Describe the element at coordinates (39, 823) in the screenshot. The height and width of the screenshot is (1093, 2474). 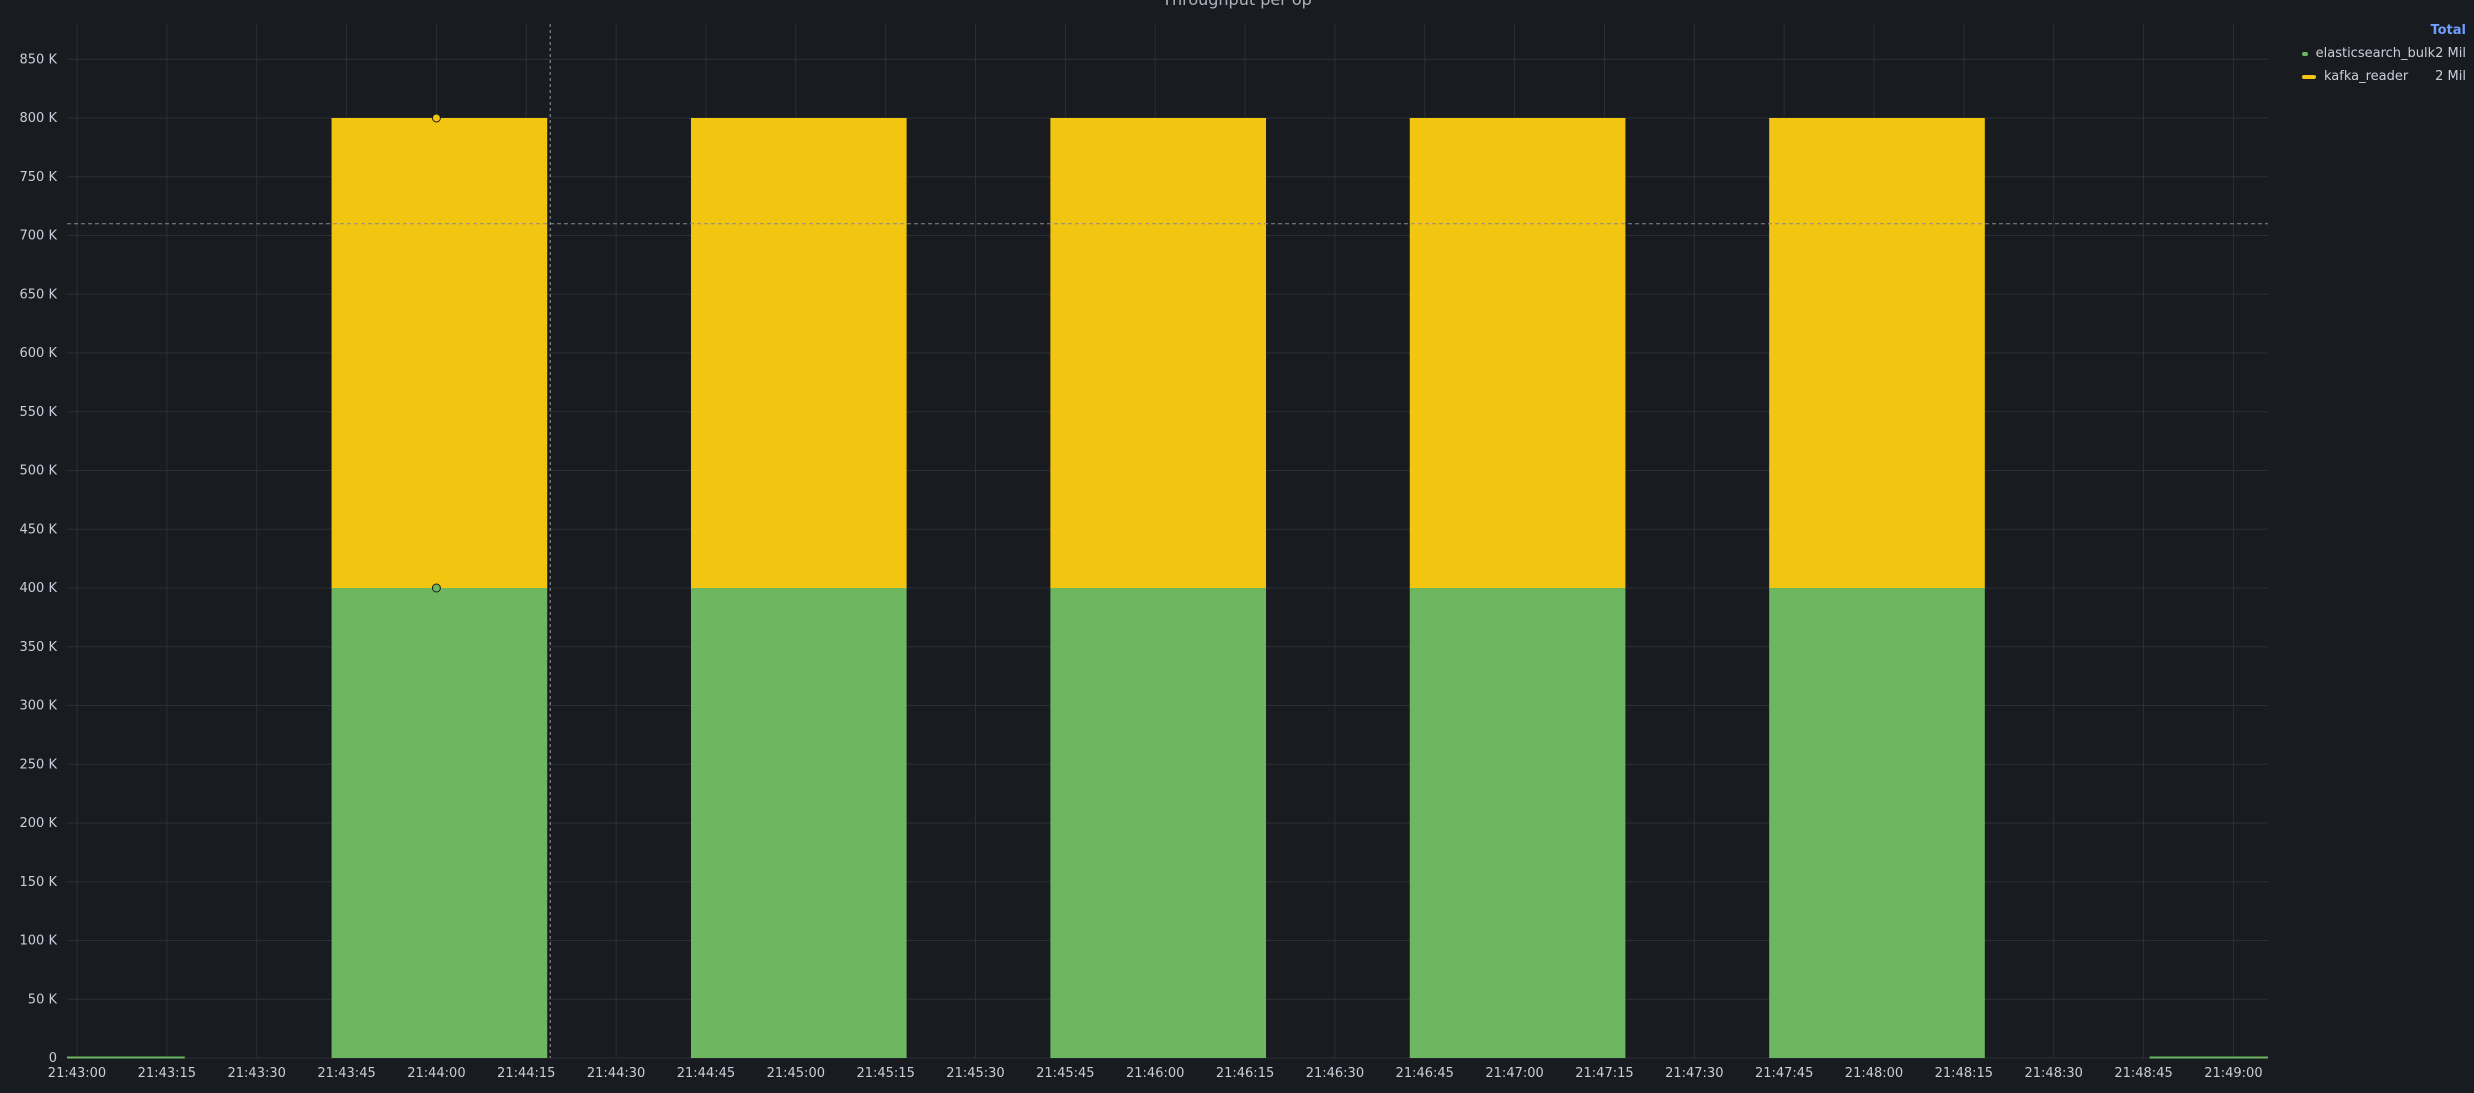
I see `y-tick-label: 200 K` at that location.